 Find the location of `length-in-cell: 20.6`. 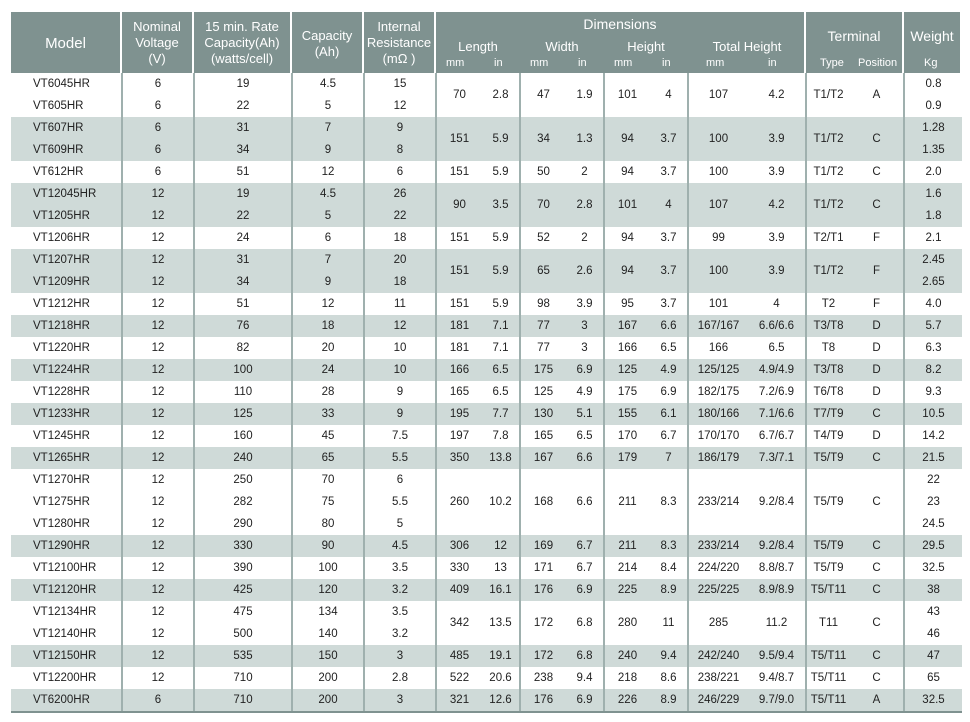

length-in-cell: 20.6 is located at coordinates (501, 678).